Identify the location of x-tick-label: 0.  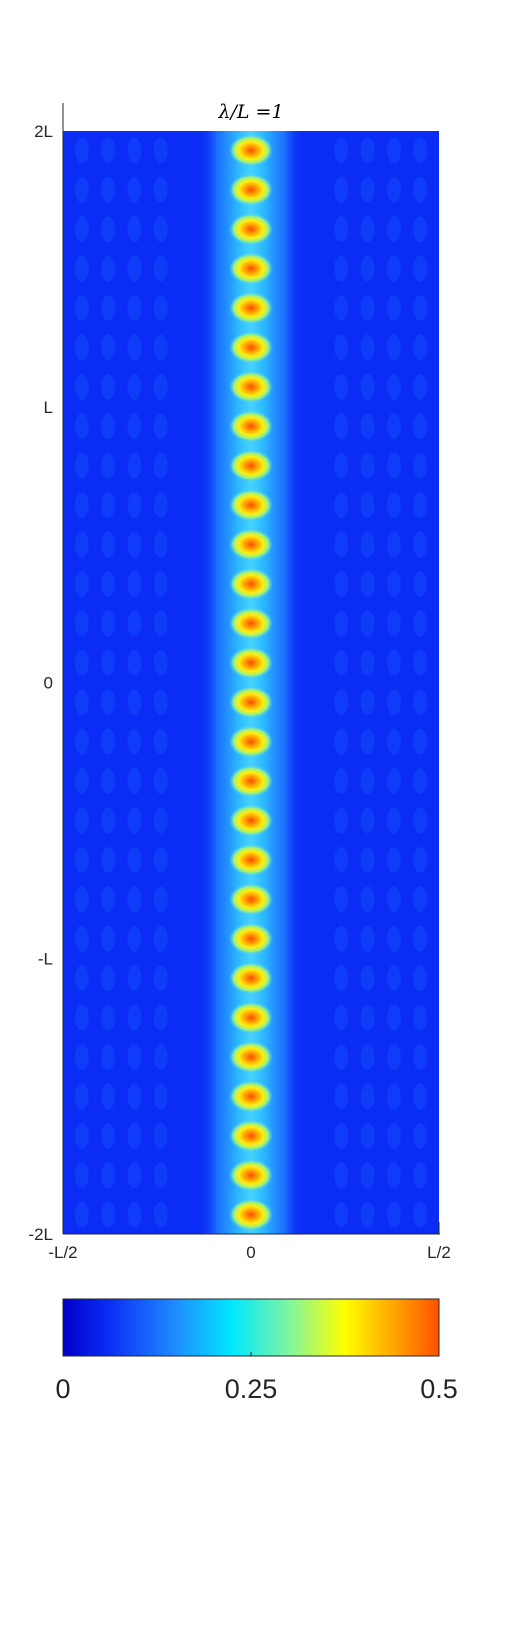
(250, 1252).